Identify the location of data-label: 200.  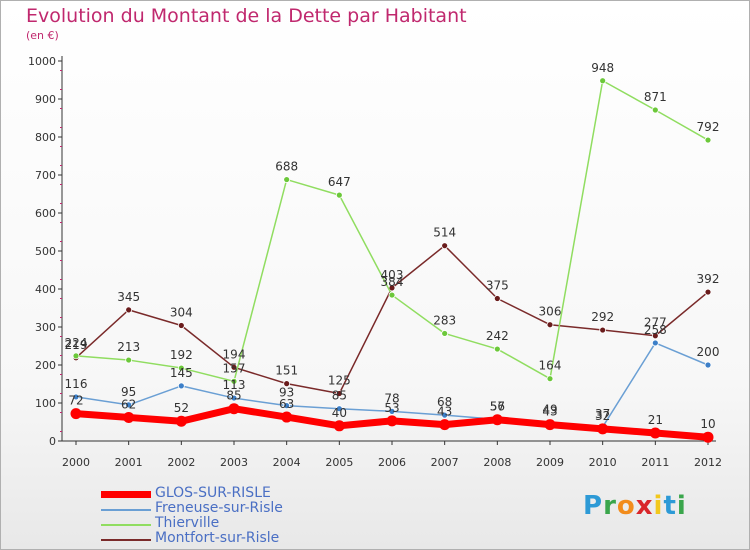
(708, 352).